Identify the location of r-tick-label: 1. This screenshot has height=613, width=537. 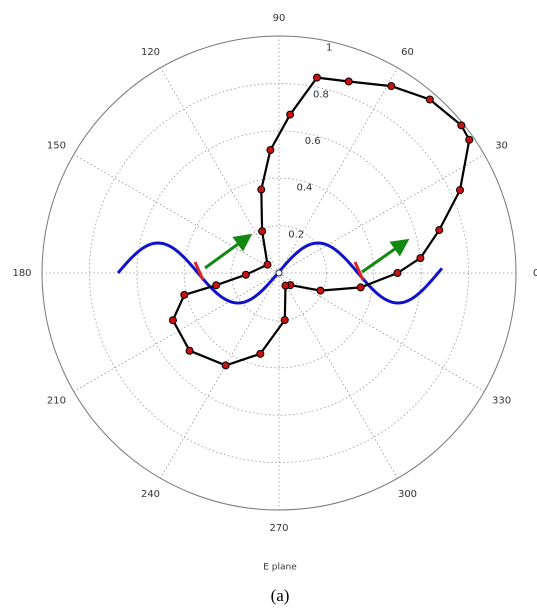
(329, 48).